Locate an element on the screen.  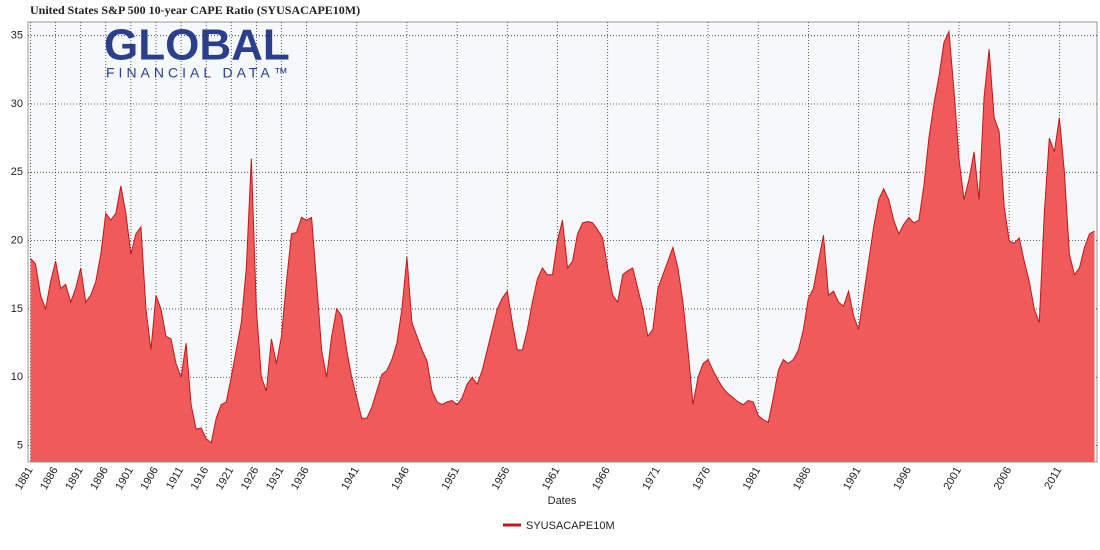
x-tick-label: 1976 is located at coordinates (702, 478).